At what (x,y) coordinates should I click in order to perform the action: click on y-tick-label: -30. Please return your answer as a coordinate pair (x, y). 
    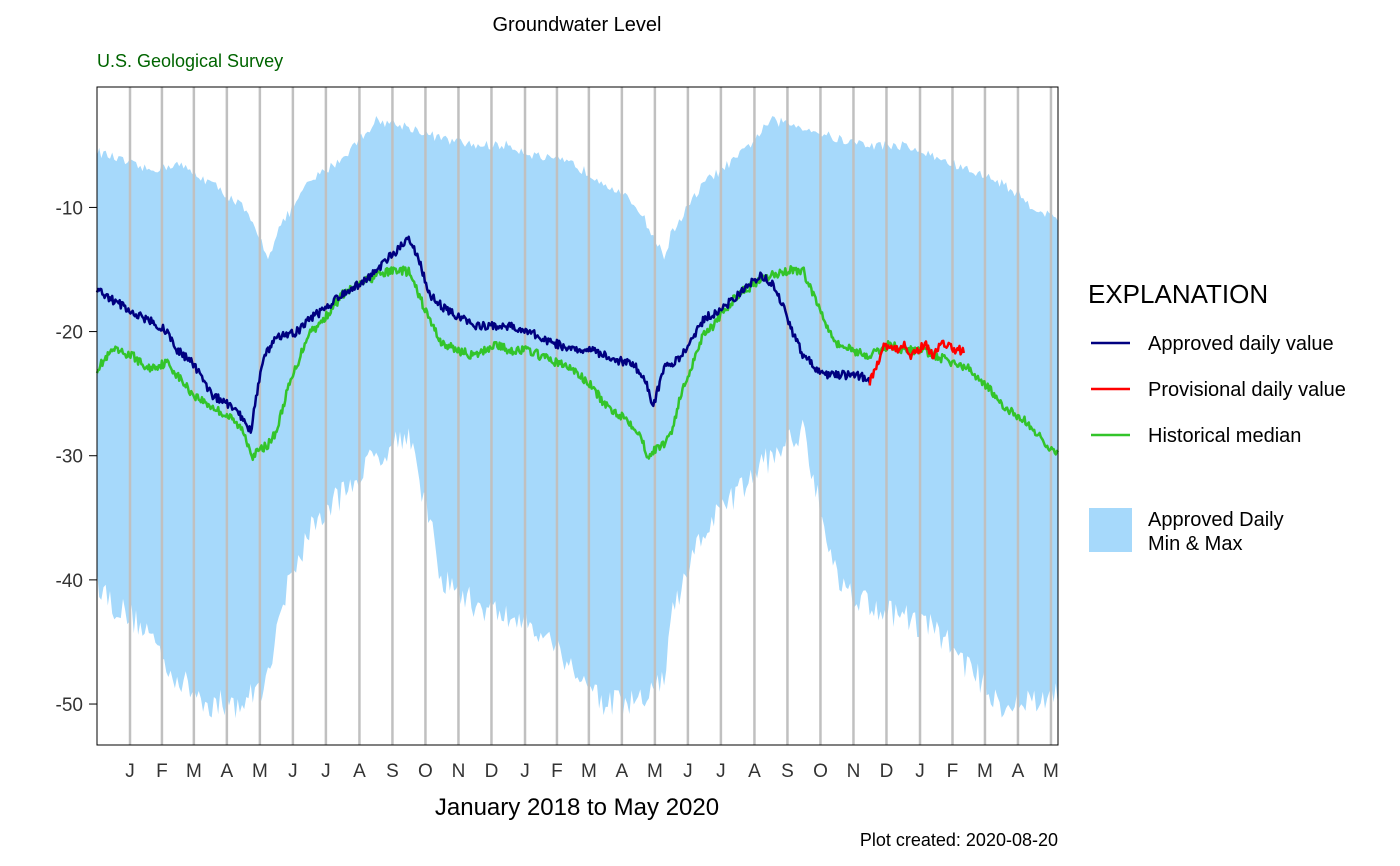
    Looking at the image, I should click on (69, 457).